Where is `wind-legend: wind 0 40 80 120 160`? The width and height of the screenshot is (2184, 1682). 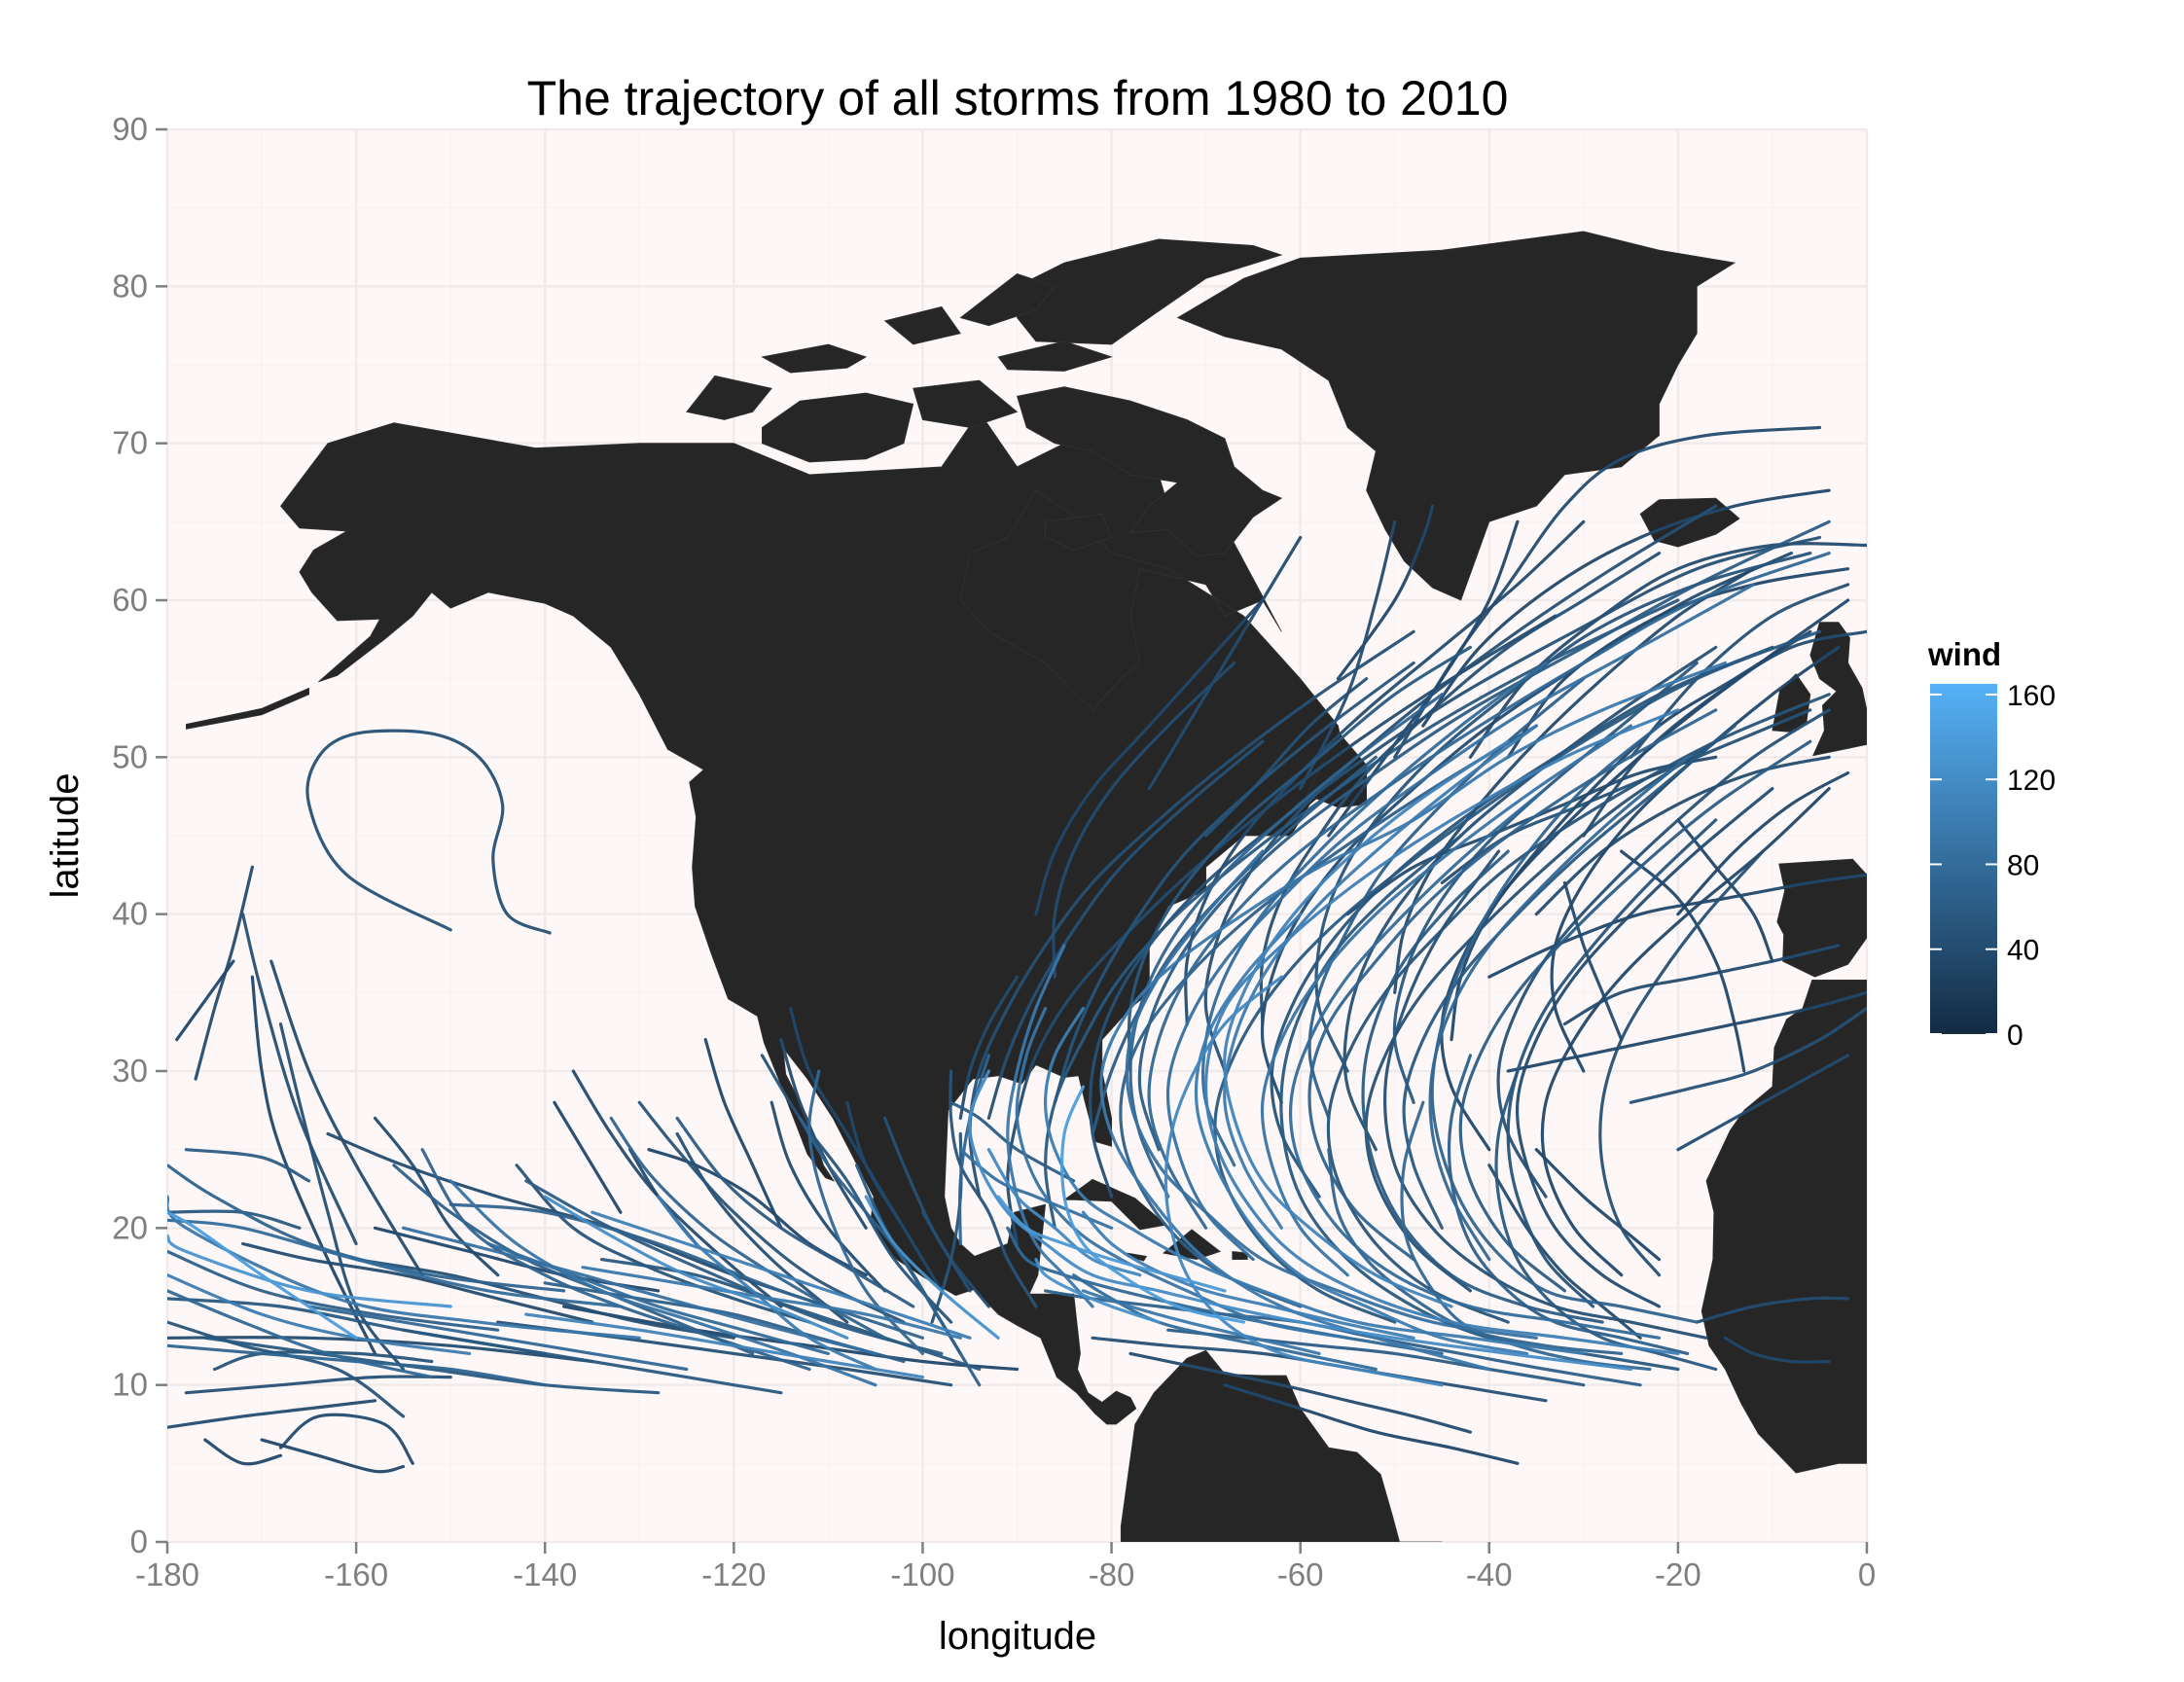 wind-legend: wind 0 40 80 120 160 is located at coordinates (1991, 844).